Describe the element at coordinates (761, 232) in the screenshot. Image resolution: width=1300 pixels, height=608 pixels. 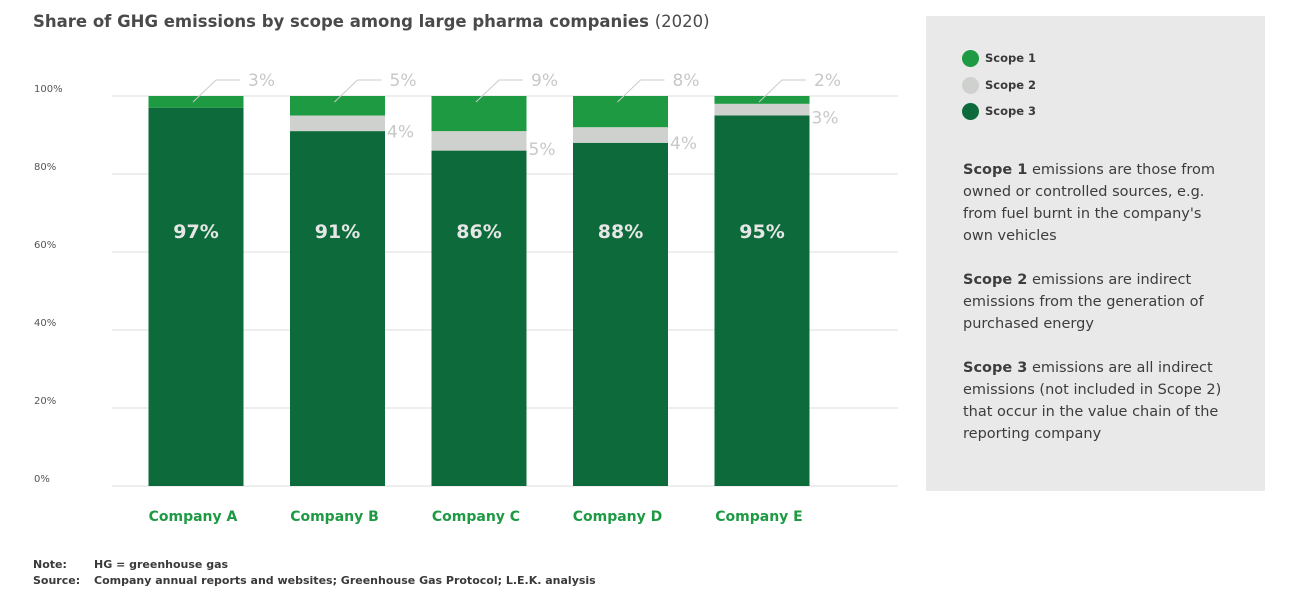
I see `data-label-scope-3: 95%` at that location.